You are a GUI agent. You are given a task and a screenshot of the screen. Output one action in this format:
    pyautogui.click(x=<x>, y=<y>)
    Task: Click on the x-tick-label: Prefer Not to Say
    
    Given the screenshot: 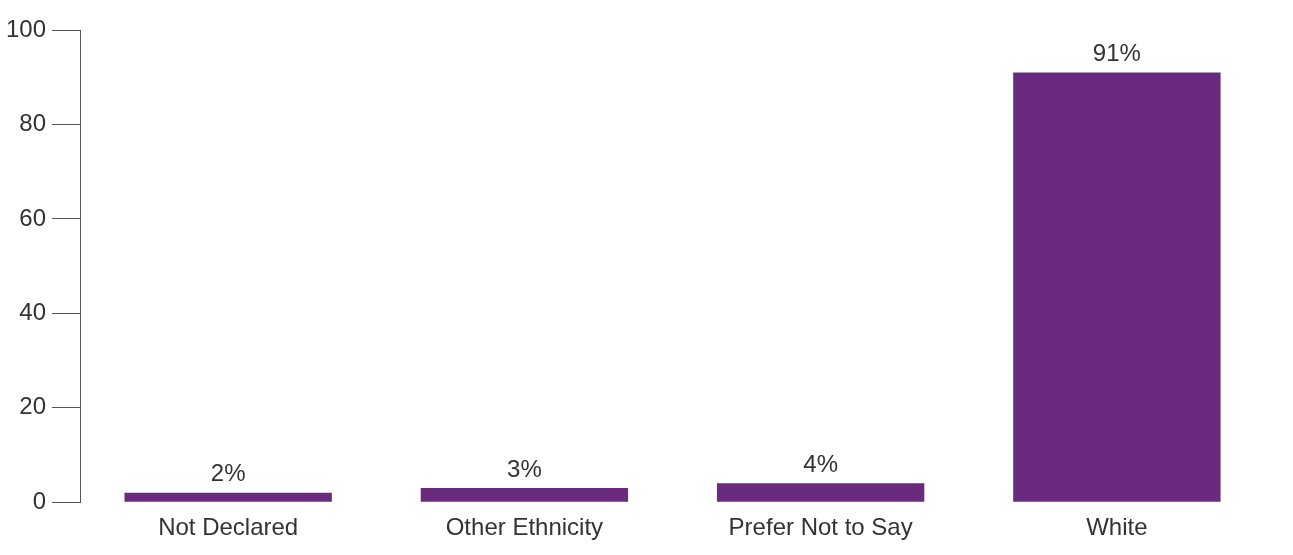 What is the action you would take?
    pyautogui.click(x=820, y=527)
    